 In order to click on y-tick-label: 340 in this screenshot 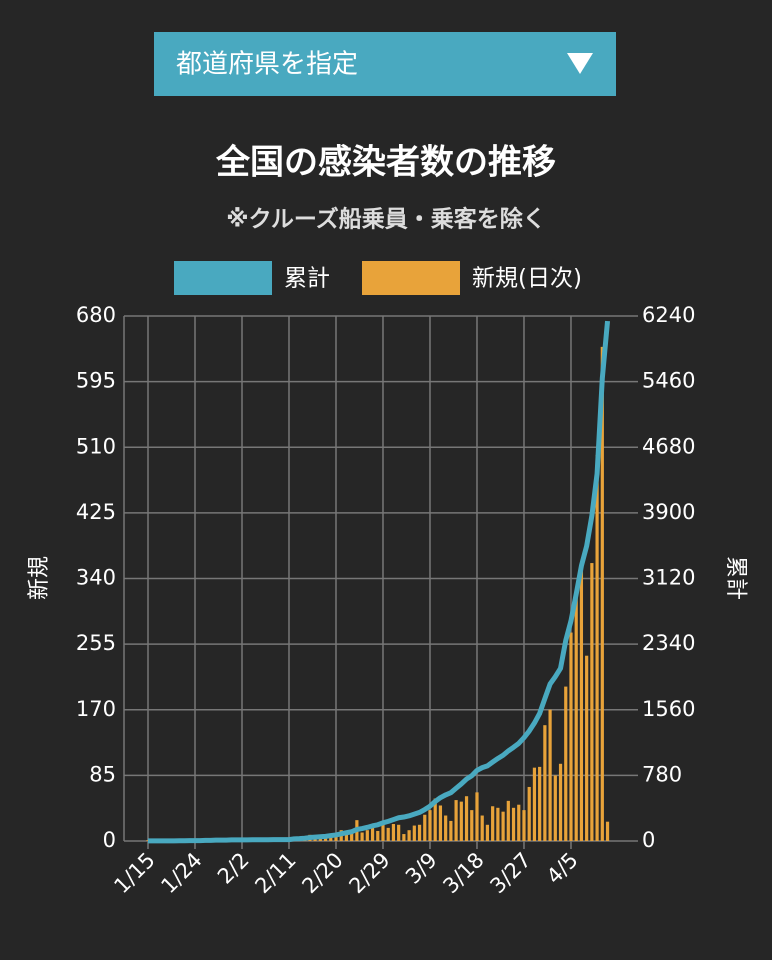, I will do `click(96, 578)`.